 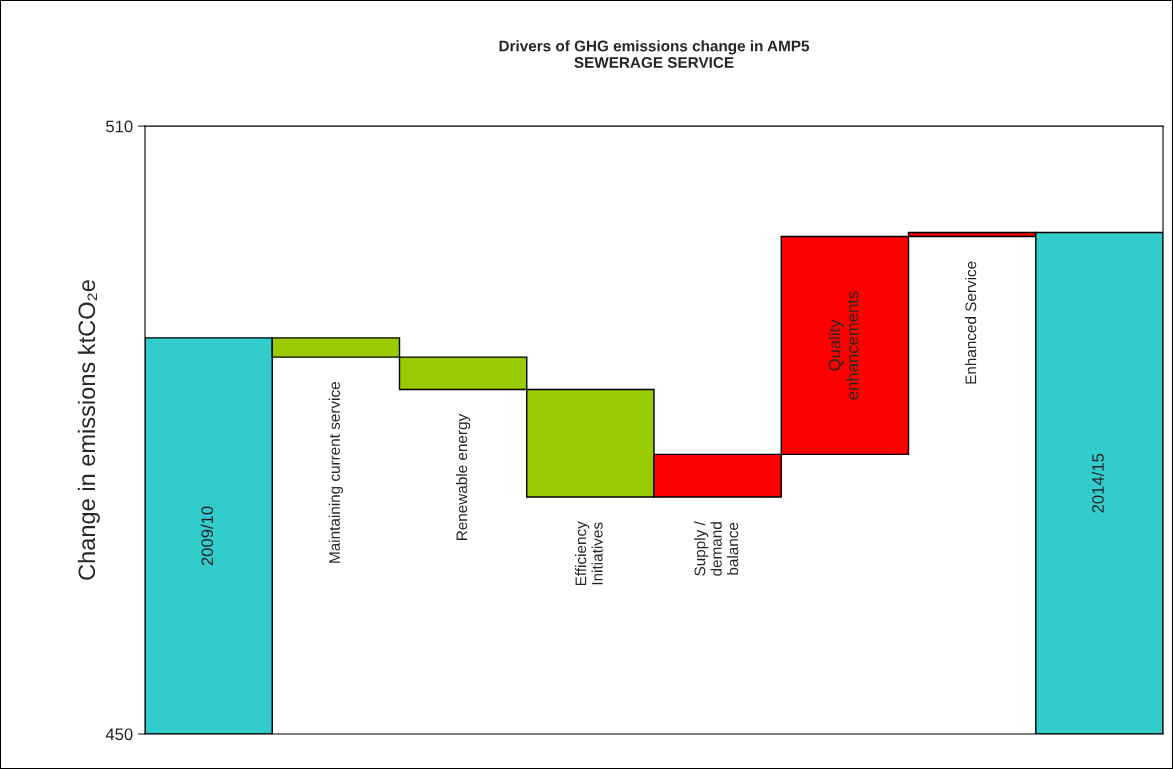 What do you see at coordinates (119, 734) in the screenshot?
I see `y-tick-label: 450` at bounding box center [119, 734].